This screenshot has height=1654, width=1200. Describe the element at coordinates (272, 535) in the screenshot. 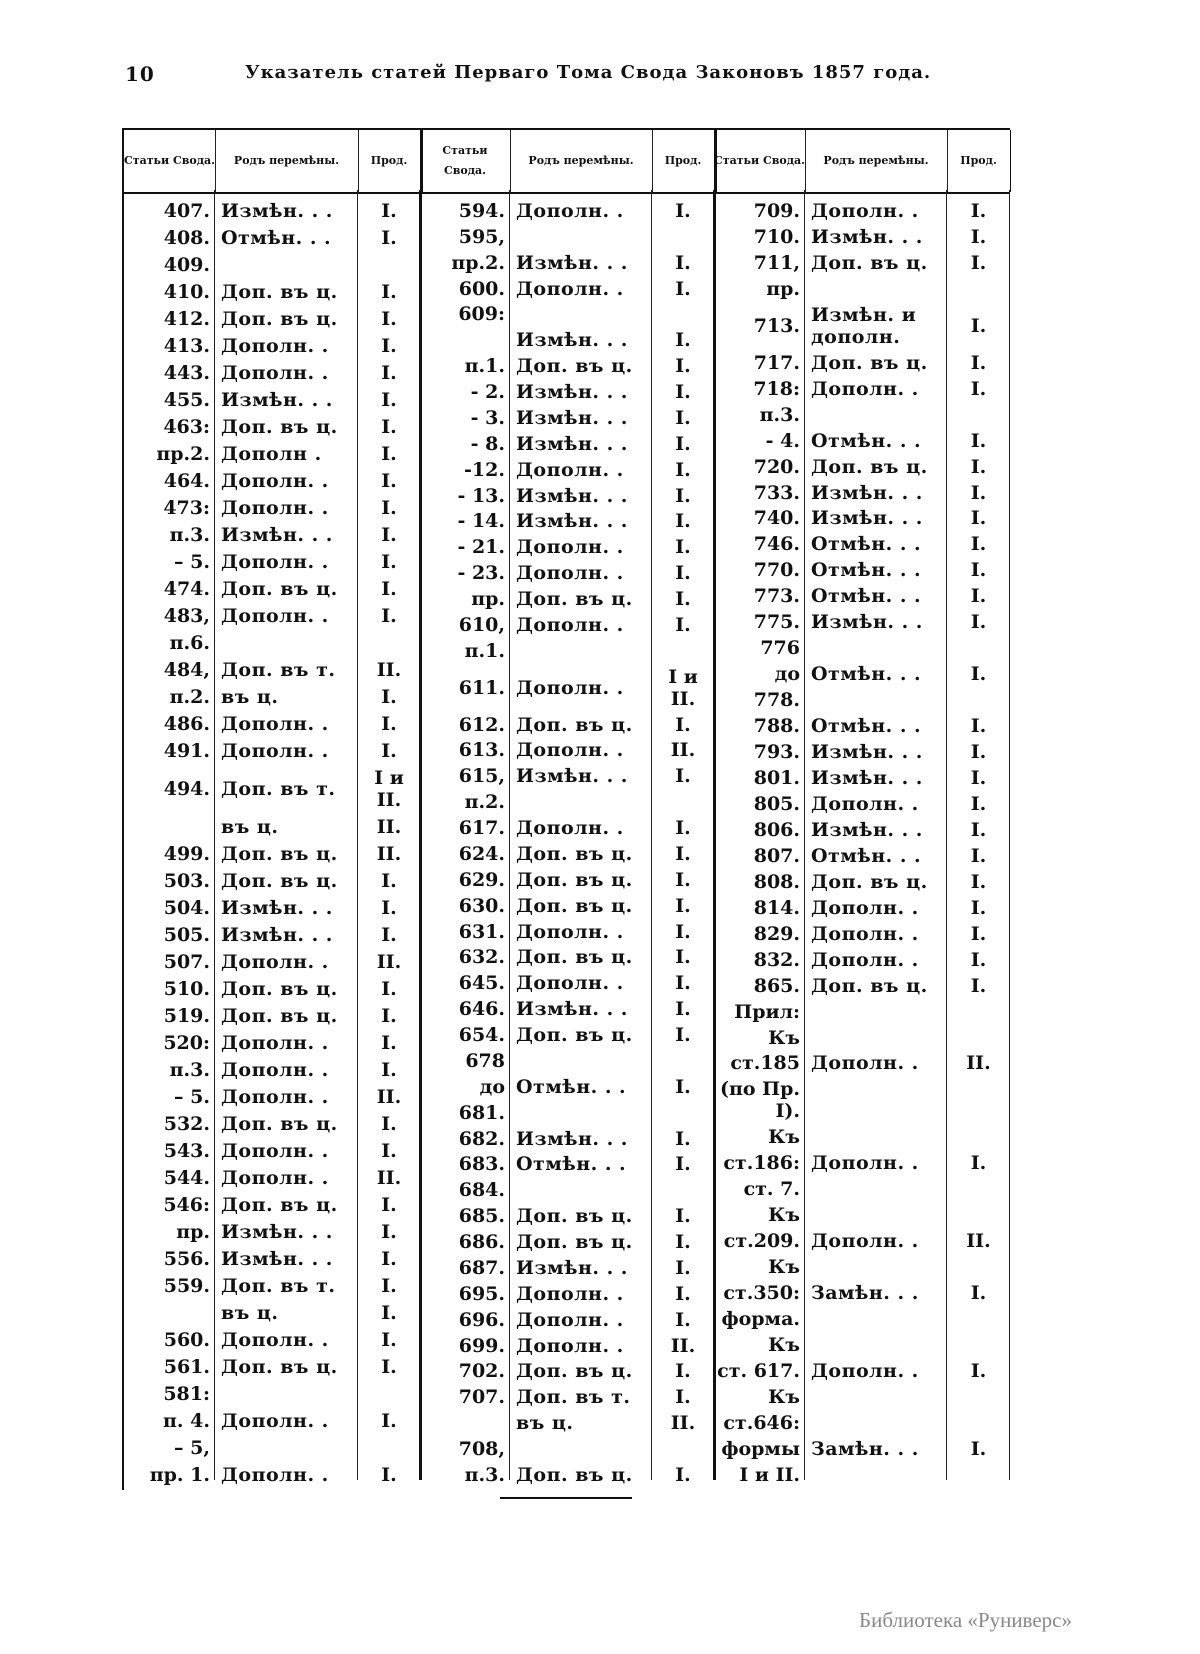

I see `table-row: п.3. Измѣн. . . I.` at that location.